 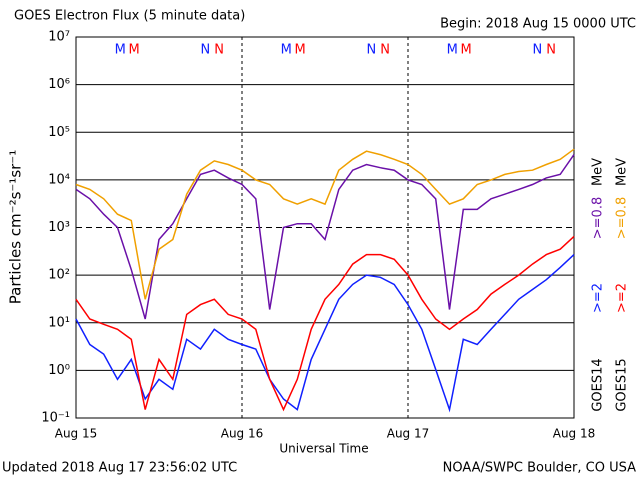 I want to click on x-axis-label: Universal Time, so click(x=323, y=449).